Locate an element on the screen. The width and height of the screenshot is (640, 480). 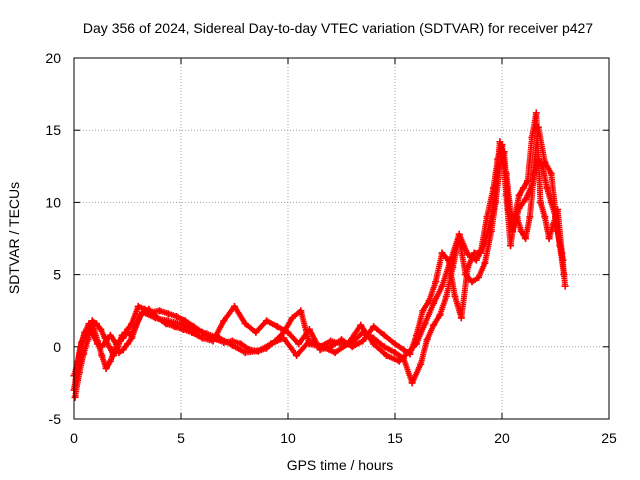
x-tick-label: 20 is located at coordinates (502, 438).